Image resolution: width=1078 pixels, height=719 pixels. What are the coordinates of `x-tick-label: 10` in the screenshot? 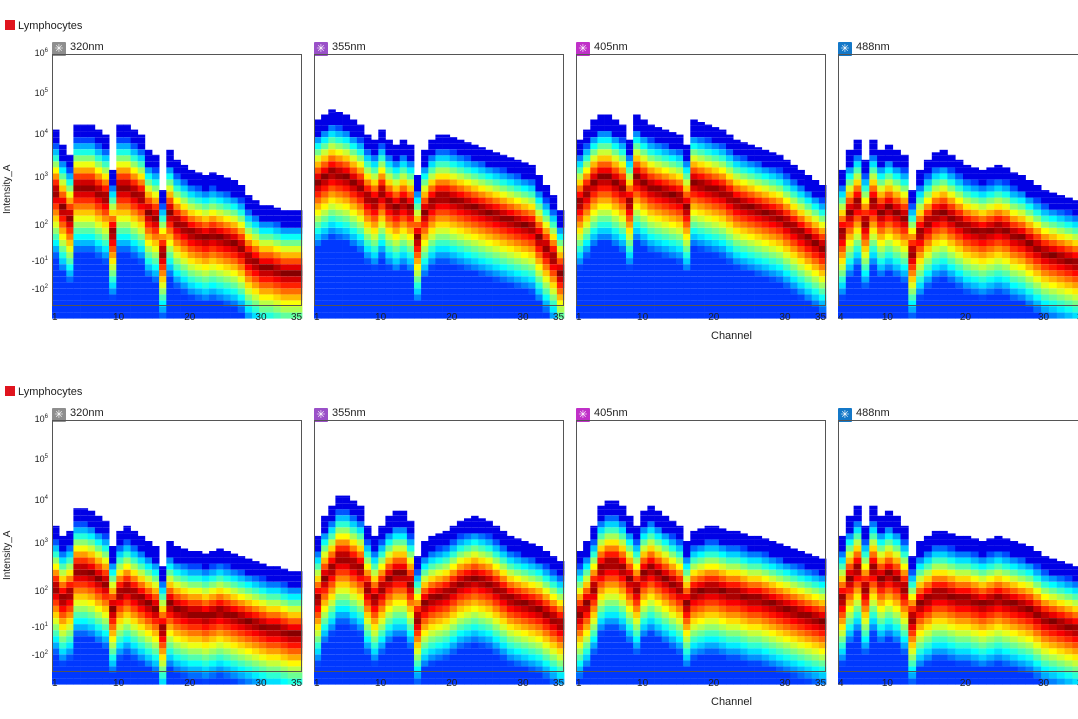 It's located at (643, 683).